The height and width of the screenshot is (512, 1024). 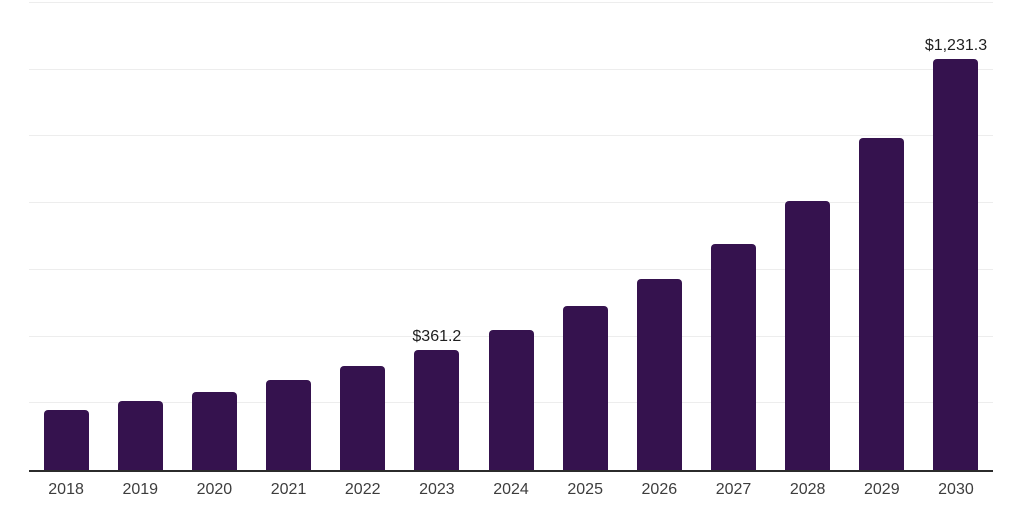 I want to click on bar-value-label-2030: $1,231.3, so click(x=956, y=46).